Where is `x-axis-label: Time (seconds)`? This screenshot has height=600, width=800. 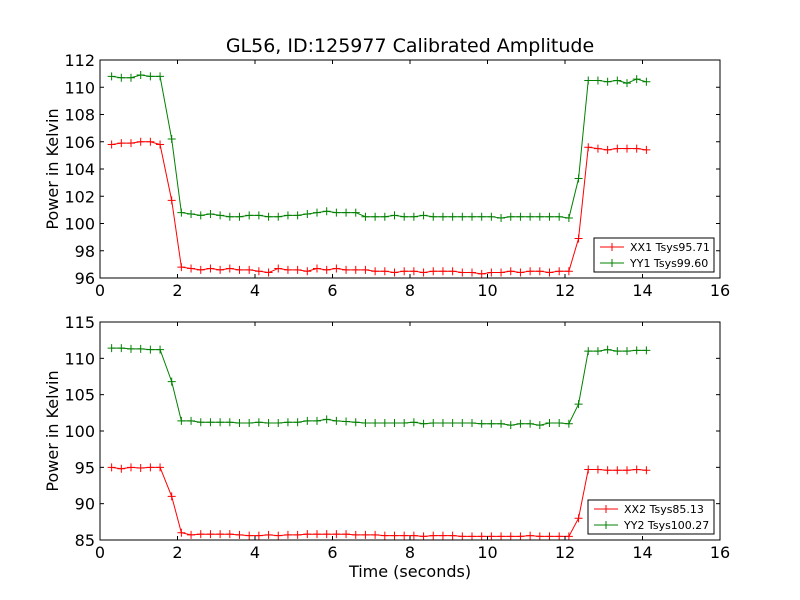
x-axis-label: Time (seconds) is located at coordinates (409, 571).